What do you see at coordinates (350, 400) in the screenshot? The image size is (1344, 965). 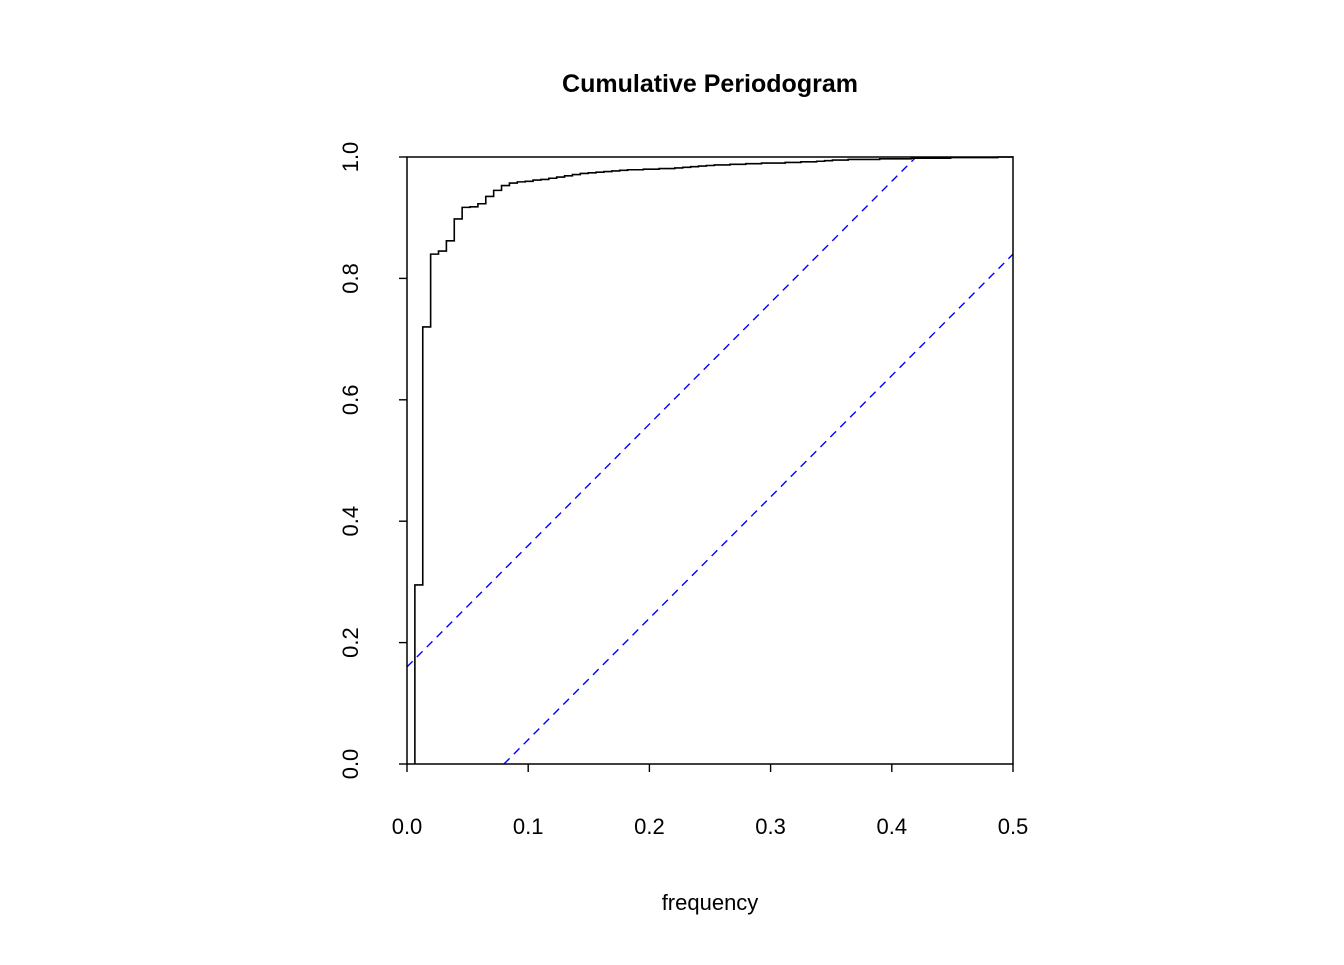 I see `y-tick-label: 0.6` at bounding box center [350, 400].